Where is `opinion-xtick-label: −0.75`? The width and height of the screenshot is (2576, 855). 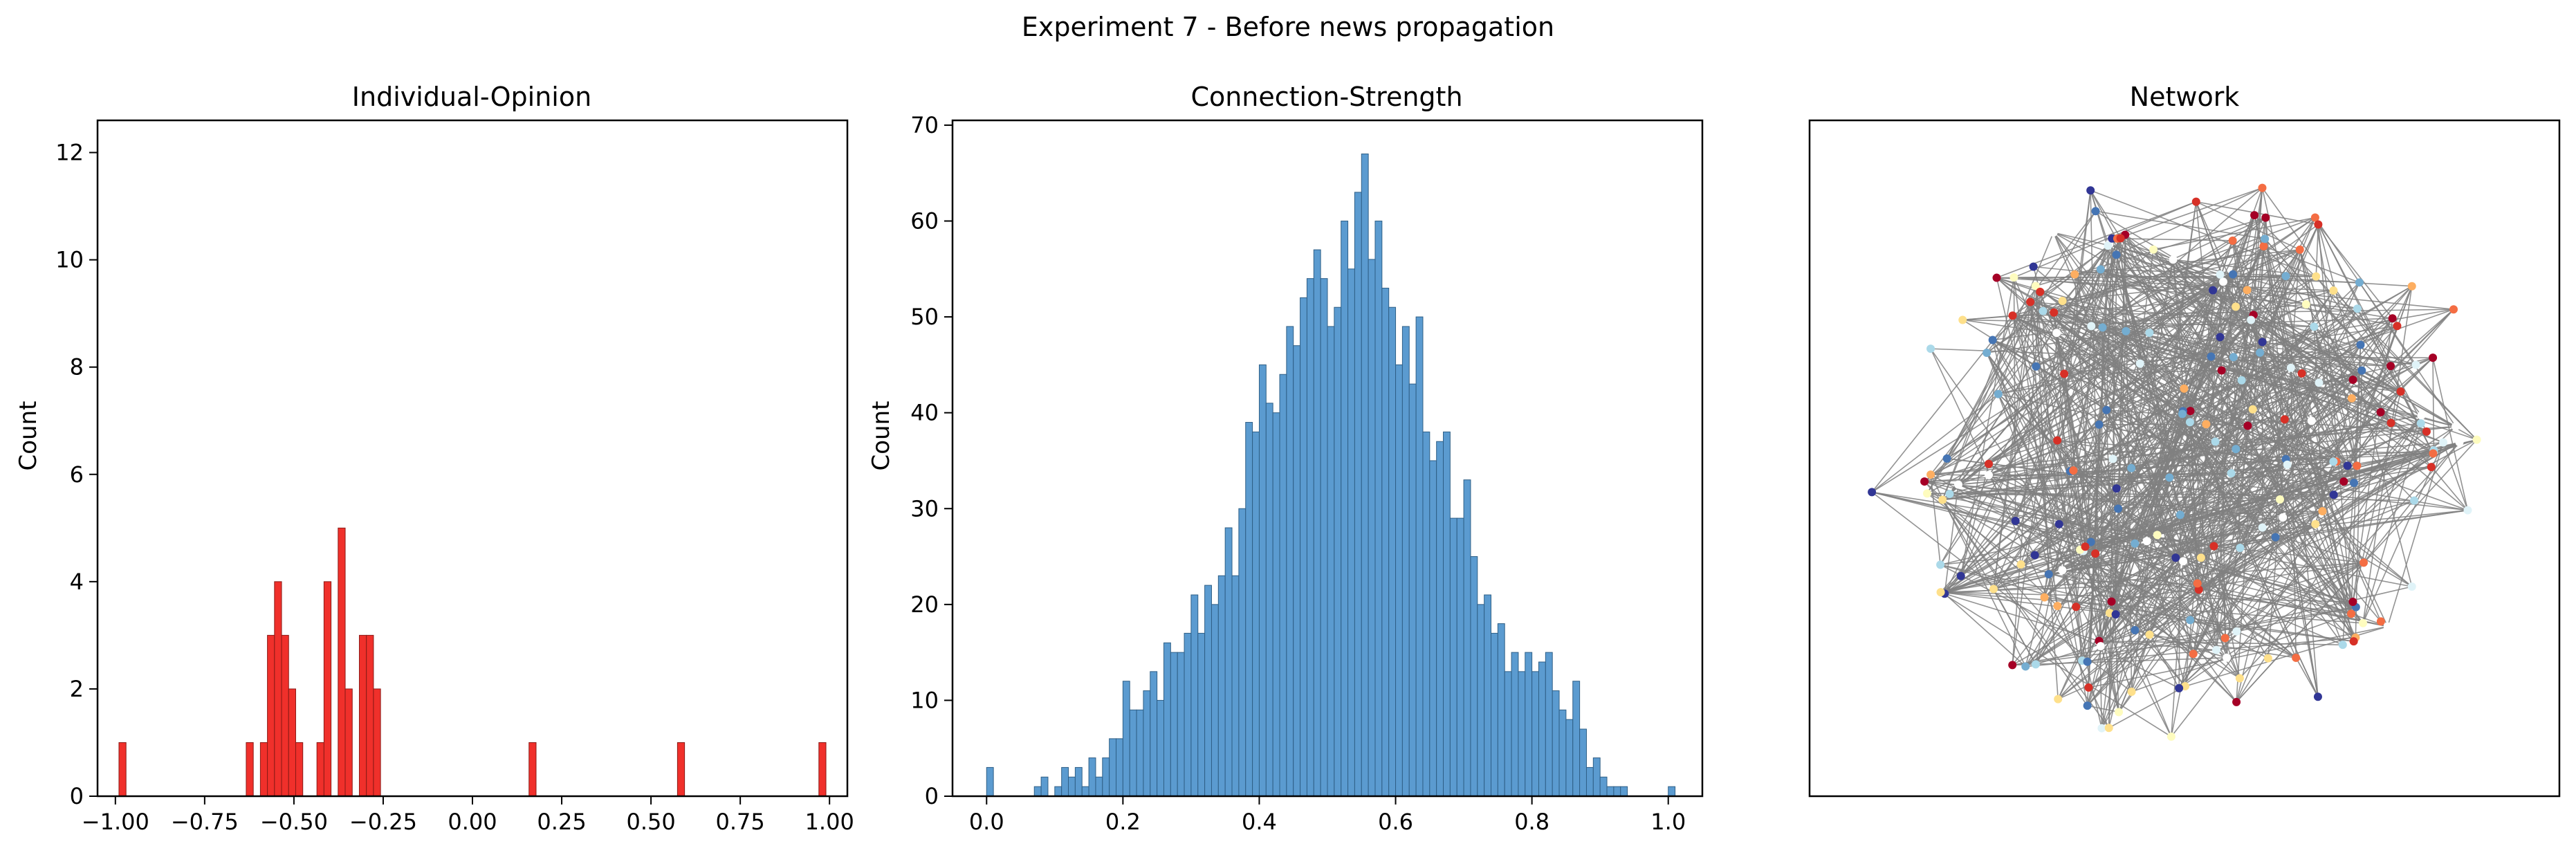 opinion-xtick-label: −0.75 is located at coordinates (205, 822).